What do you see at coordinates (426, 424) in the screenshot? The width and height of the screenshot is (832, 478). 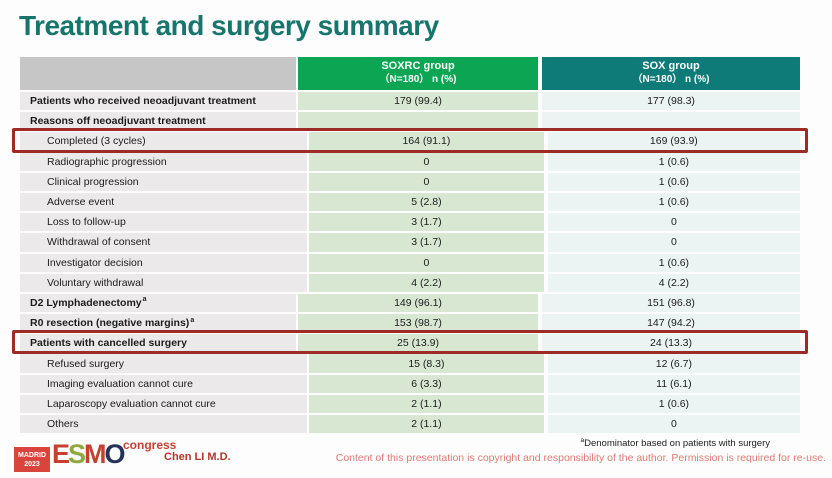 I see `soxrc-value: 2 (1.1)` at bounding box center [426, 424].